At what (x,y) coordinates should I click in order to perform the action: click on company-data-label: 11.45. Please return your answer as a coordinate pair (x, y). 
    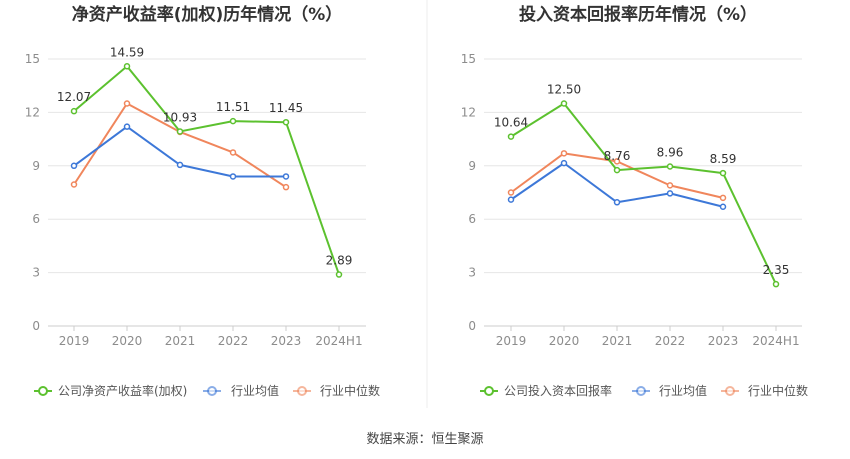
    Looking at the image, I should click on (286, 108).